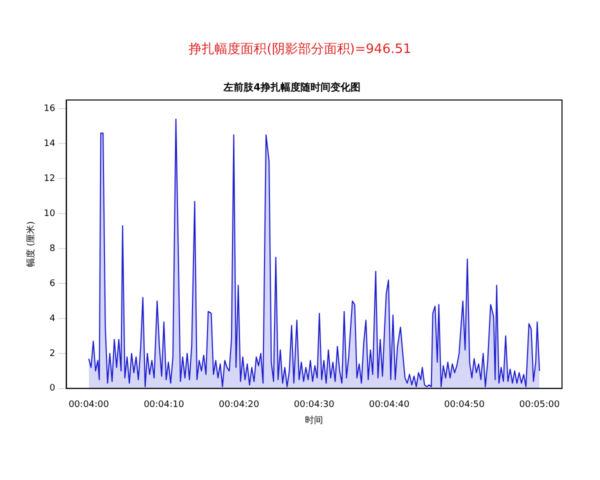 Image resolution: width=600 pixels, height=480 pixels. What do you see at coordinates (300, 49) in the screenshot?
I see `text: 挣扎幅度面积(阴影部分面积)=946.51` at bounding box center [300, 49].